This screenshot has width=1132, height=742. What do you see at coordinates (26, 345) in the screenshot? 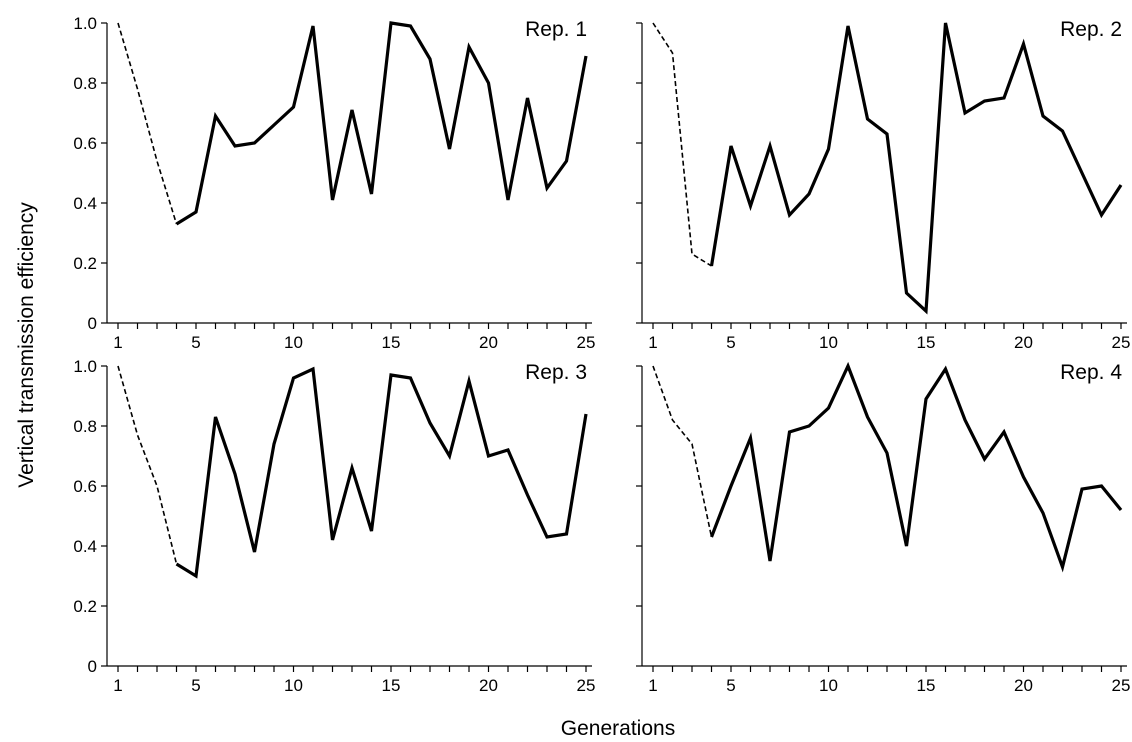
I see `y-axis-title: Vertical transmission efficiency` at bounding box center [26, 345].